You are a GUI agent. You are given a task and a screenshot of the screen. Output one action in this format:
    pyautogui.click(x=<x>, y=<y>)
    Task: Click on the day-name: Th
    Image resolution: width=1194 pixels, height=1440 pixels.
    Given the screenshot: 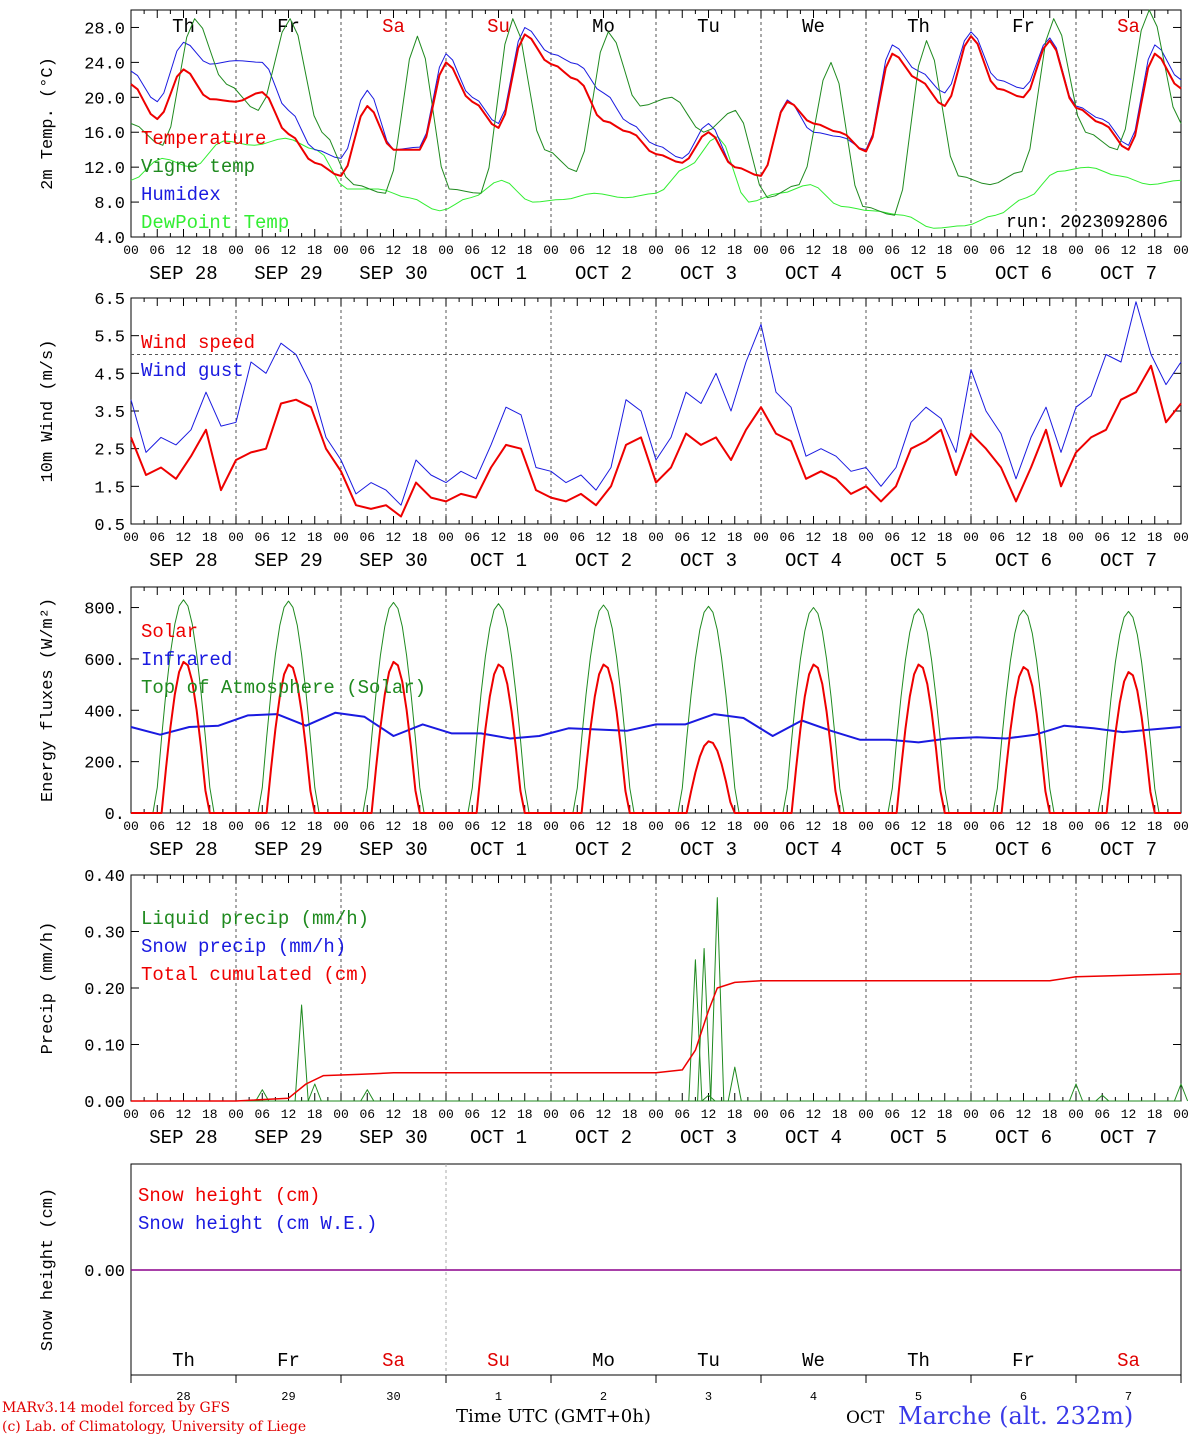 What is the action you would take?
    pyautogui.click(x=918, y=1361)
    